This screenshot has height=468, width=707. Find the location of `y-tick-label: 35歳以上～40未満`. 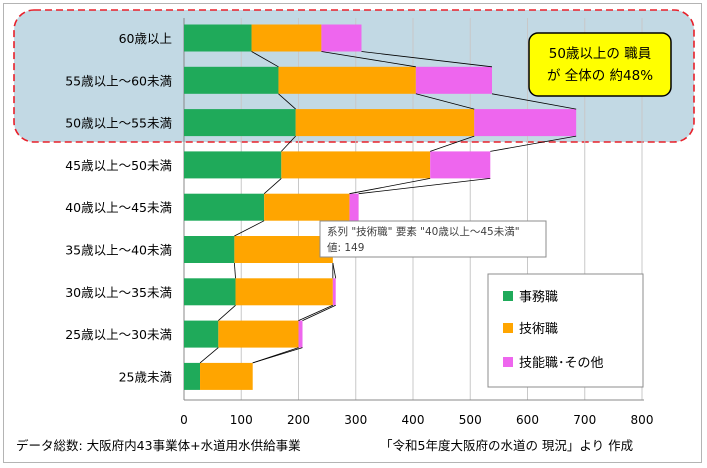

y-tick-label: 35歳以上～40未満 is located at coordinates (118, 250).